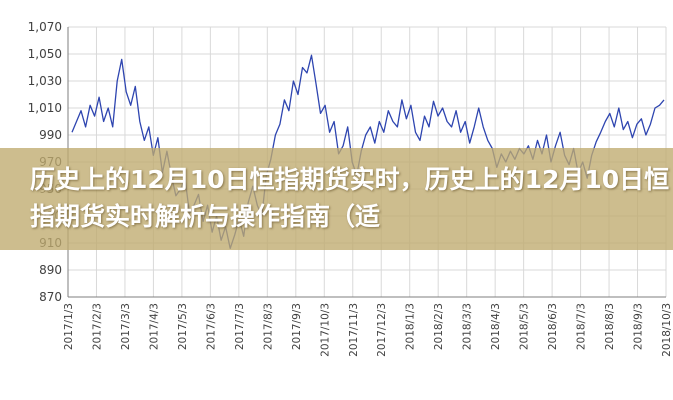 Image resolution: width=673 pixels, height=400 pixels. I want to click on x-tick-label: 2018/7/3, so click(582, 326).